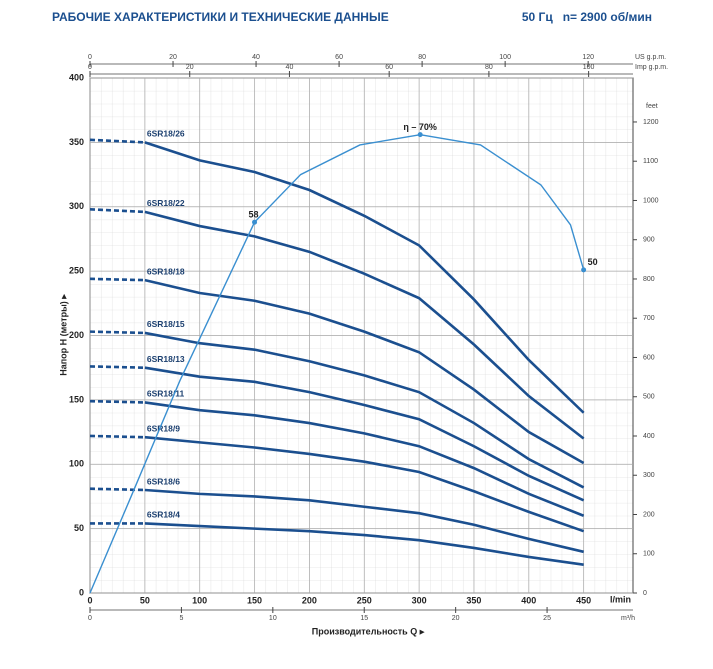  What do you see at coordinates (650, 57) in the screenshot?
I see `secondary-unit: US g.p.m.` at bounding box center [650, 57].